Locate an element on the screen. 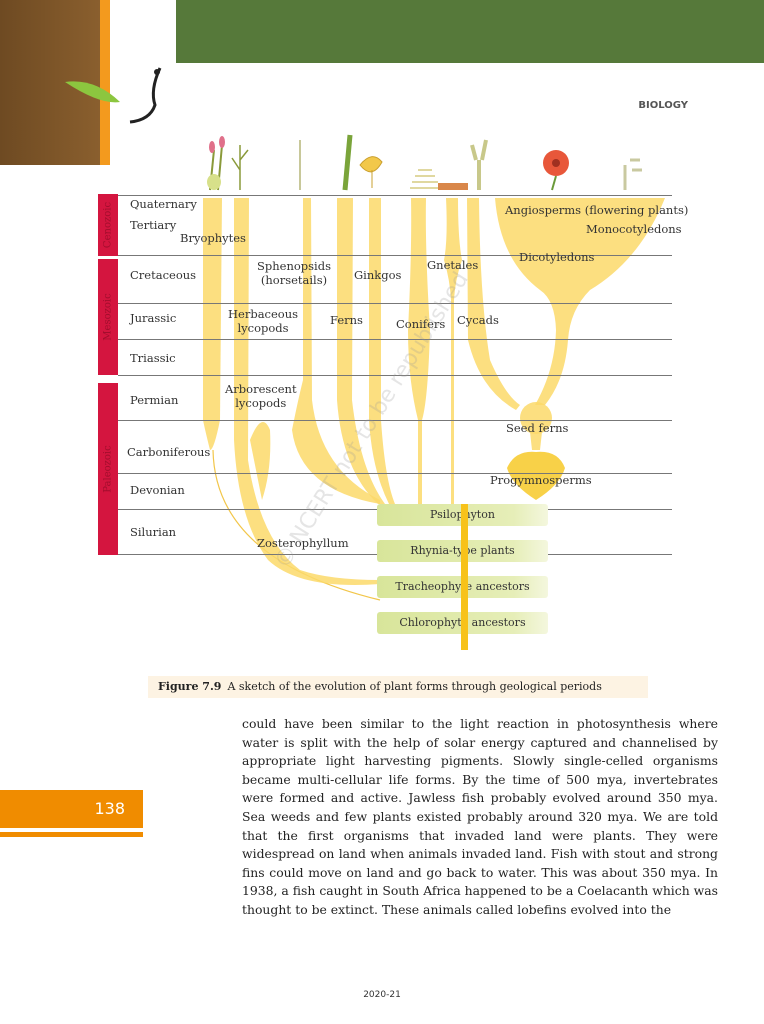 The width and height of the screenshot is (764, 1024). label-angiosperms: Angiosperms (flowering plants) is located at coordinates (597, 210).